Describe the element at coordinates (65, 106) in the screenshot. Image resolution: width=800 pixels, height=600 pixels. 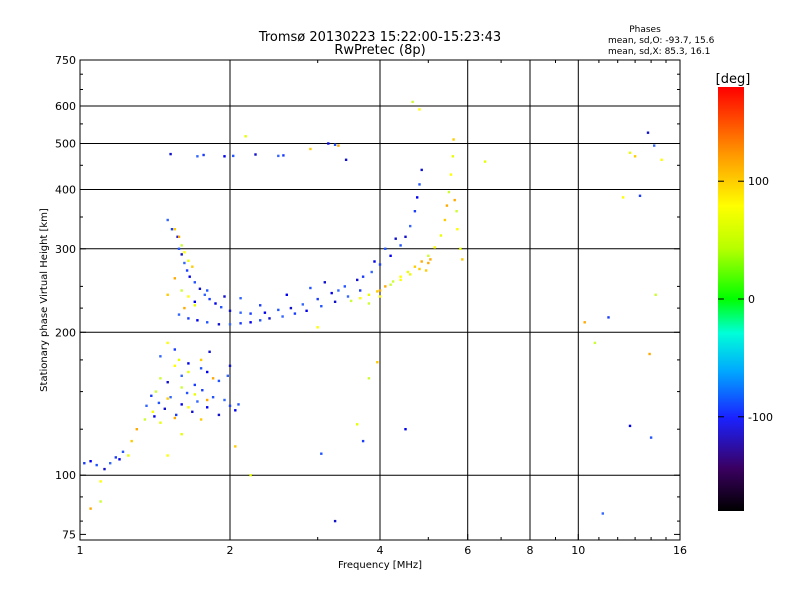
I see `y-tick-label: 600` at that location.